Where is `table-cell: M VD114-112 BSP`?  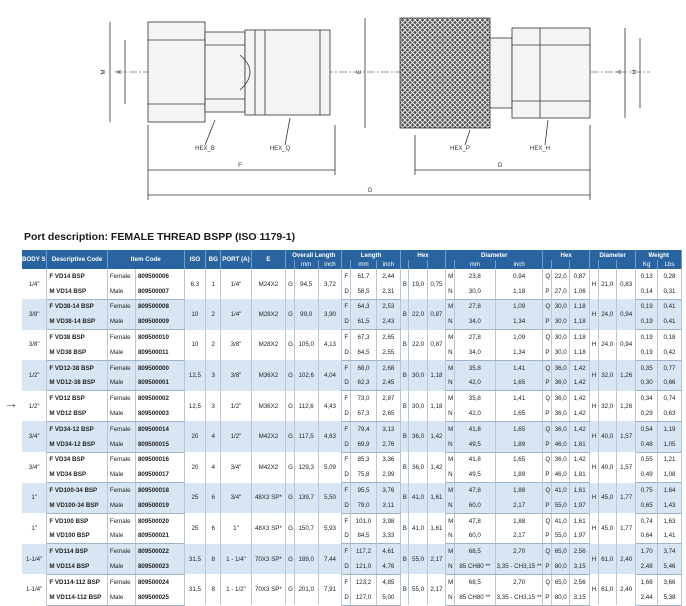
table-cell: M VD114-112 BSP is located at coordinates (77, 597).